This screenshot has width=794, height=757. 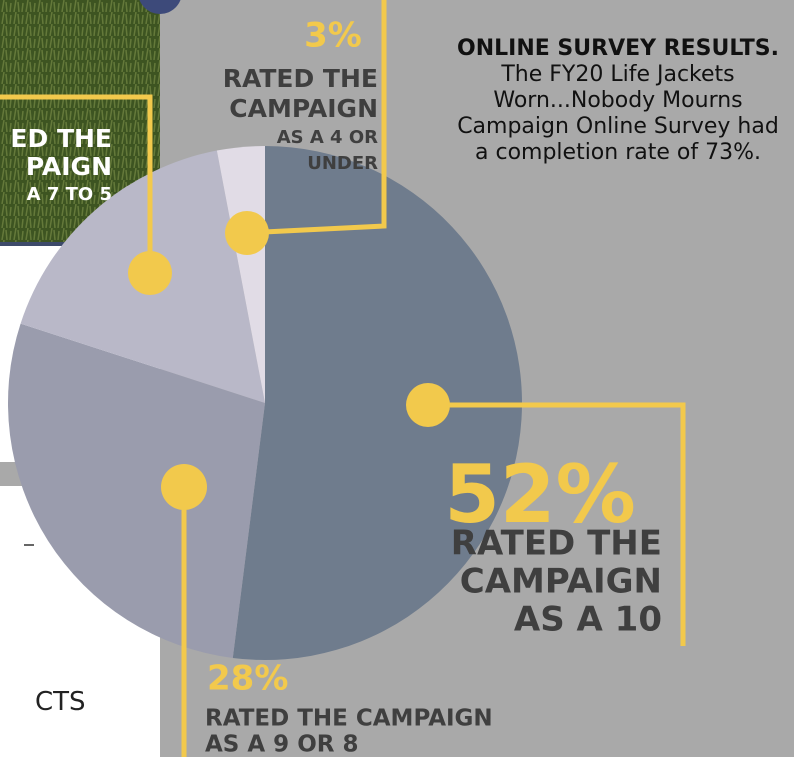 What do you see at coordinates (61, 138) in the screenshot?
I see `slice-label: ED THE` at bounding box center [61, 138].